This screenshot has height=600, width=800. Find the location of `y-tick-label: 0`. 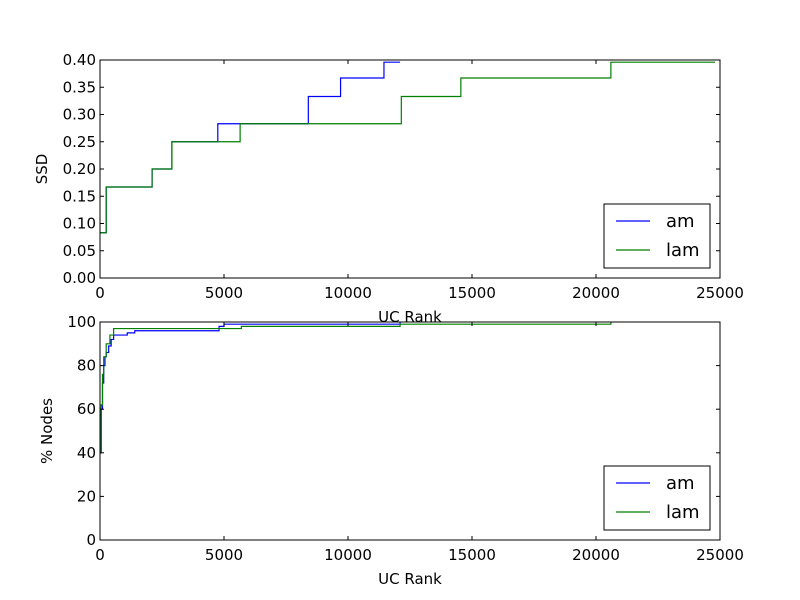

y-tick-label: 0 is located at coordinates (91, 540).